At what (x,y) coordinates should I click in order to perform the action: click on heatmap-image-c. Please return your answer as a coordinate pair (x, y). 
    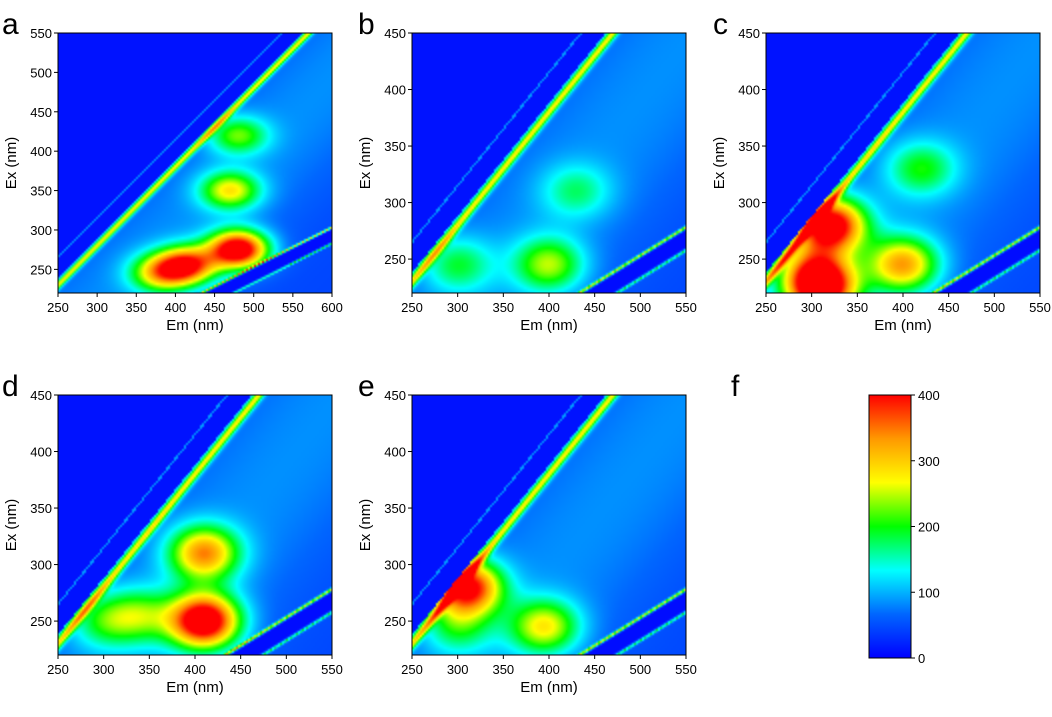
    Looking at the image, I should click on (903, 163).